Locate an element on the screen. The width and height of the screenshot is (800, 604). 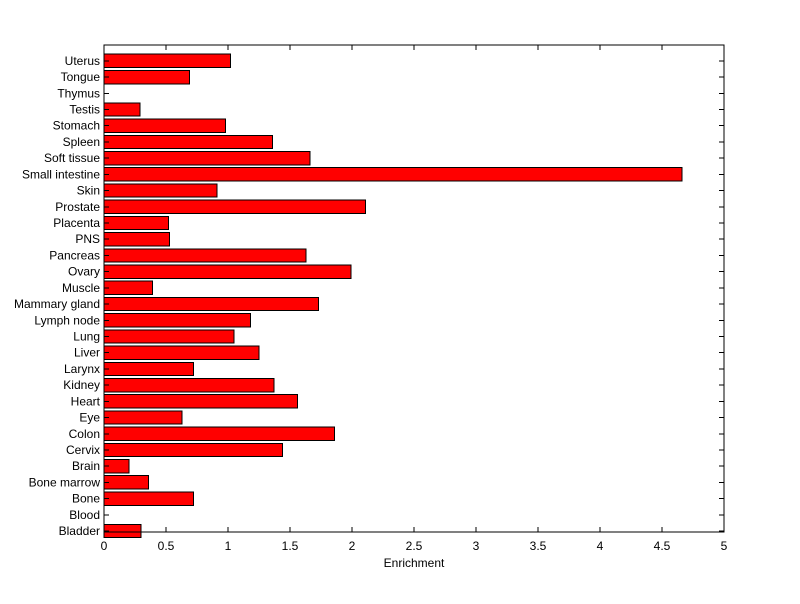
bar-soft-tissue is located at coordinates (207, 158).